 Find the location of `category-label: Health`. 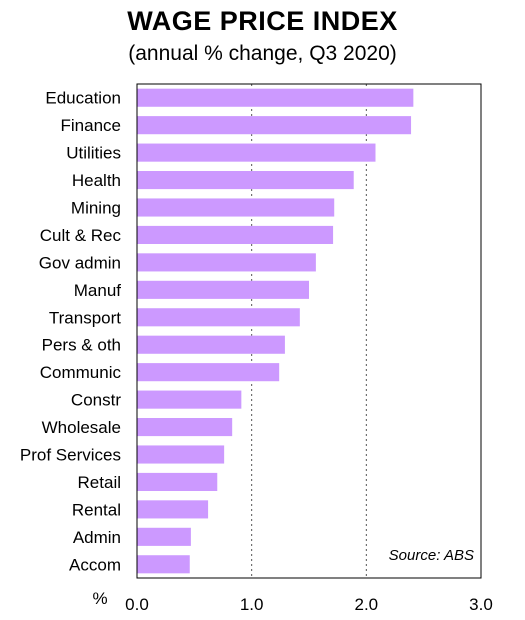

category-label: Health is located at coordinates (96, 180).